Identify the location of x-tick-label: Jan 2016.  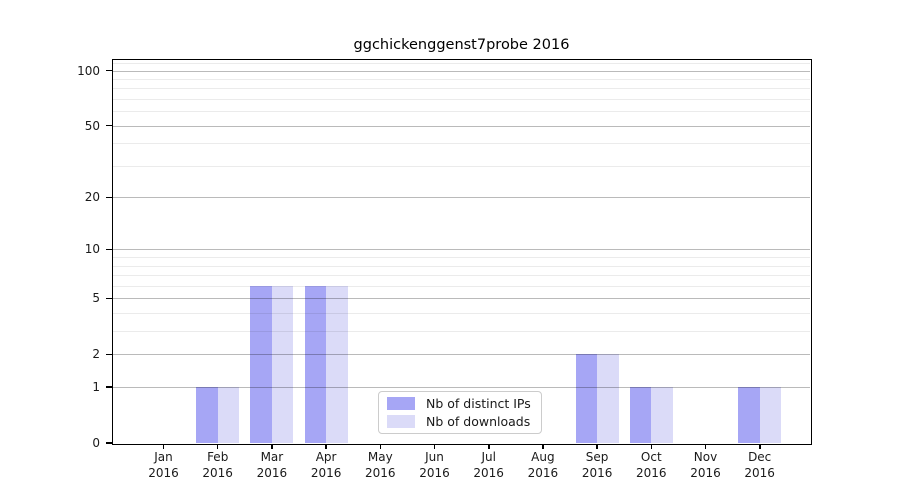
(163, 465).